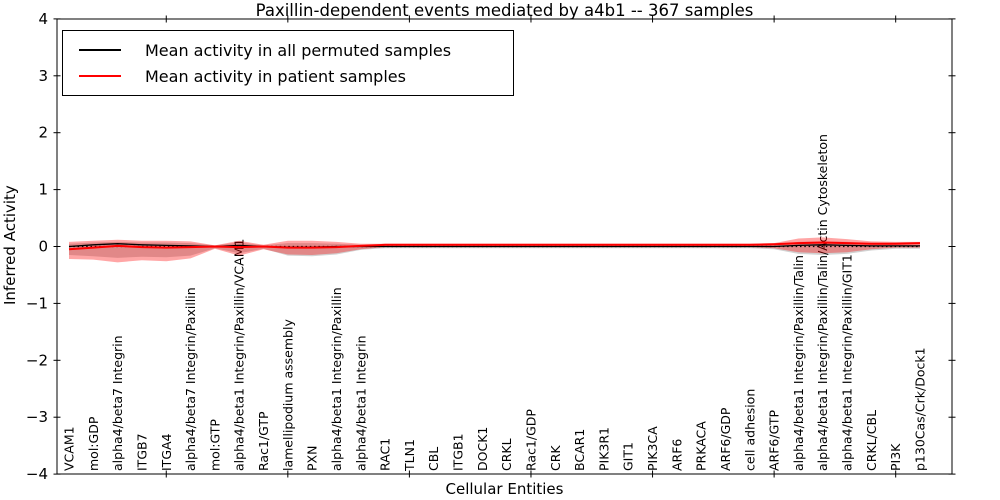  I want to click on x-tick-label: CRKL, so click(506, 454).